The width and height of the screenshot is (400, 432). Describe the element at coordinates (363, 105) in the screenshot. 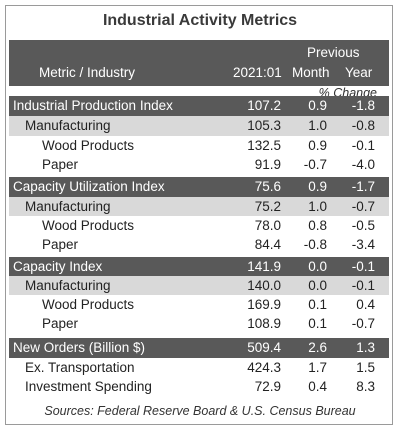

I see `row-year-change: -1.8` at that location.